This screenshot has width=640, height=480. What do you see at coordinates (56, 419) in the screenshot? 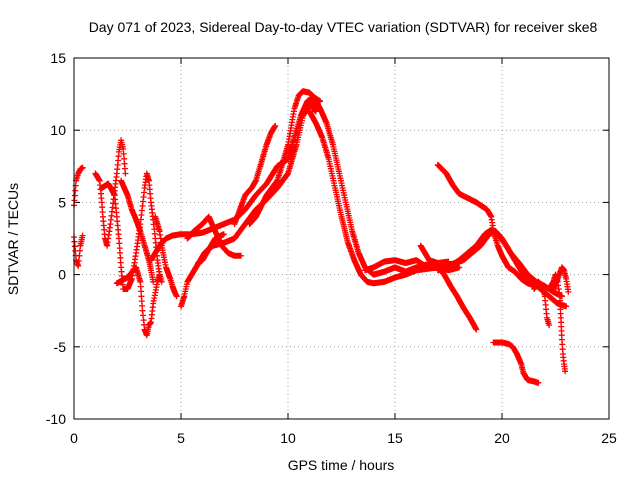
I see `y-tick-label: -10` at bounding box center [56, 419].